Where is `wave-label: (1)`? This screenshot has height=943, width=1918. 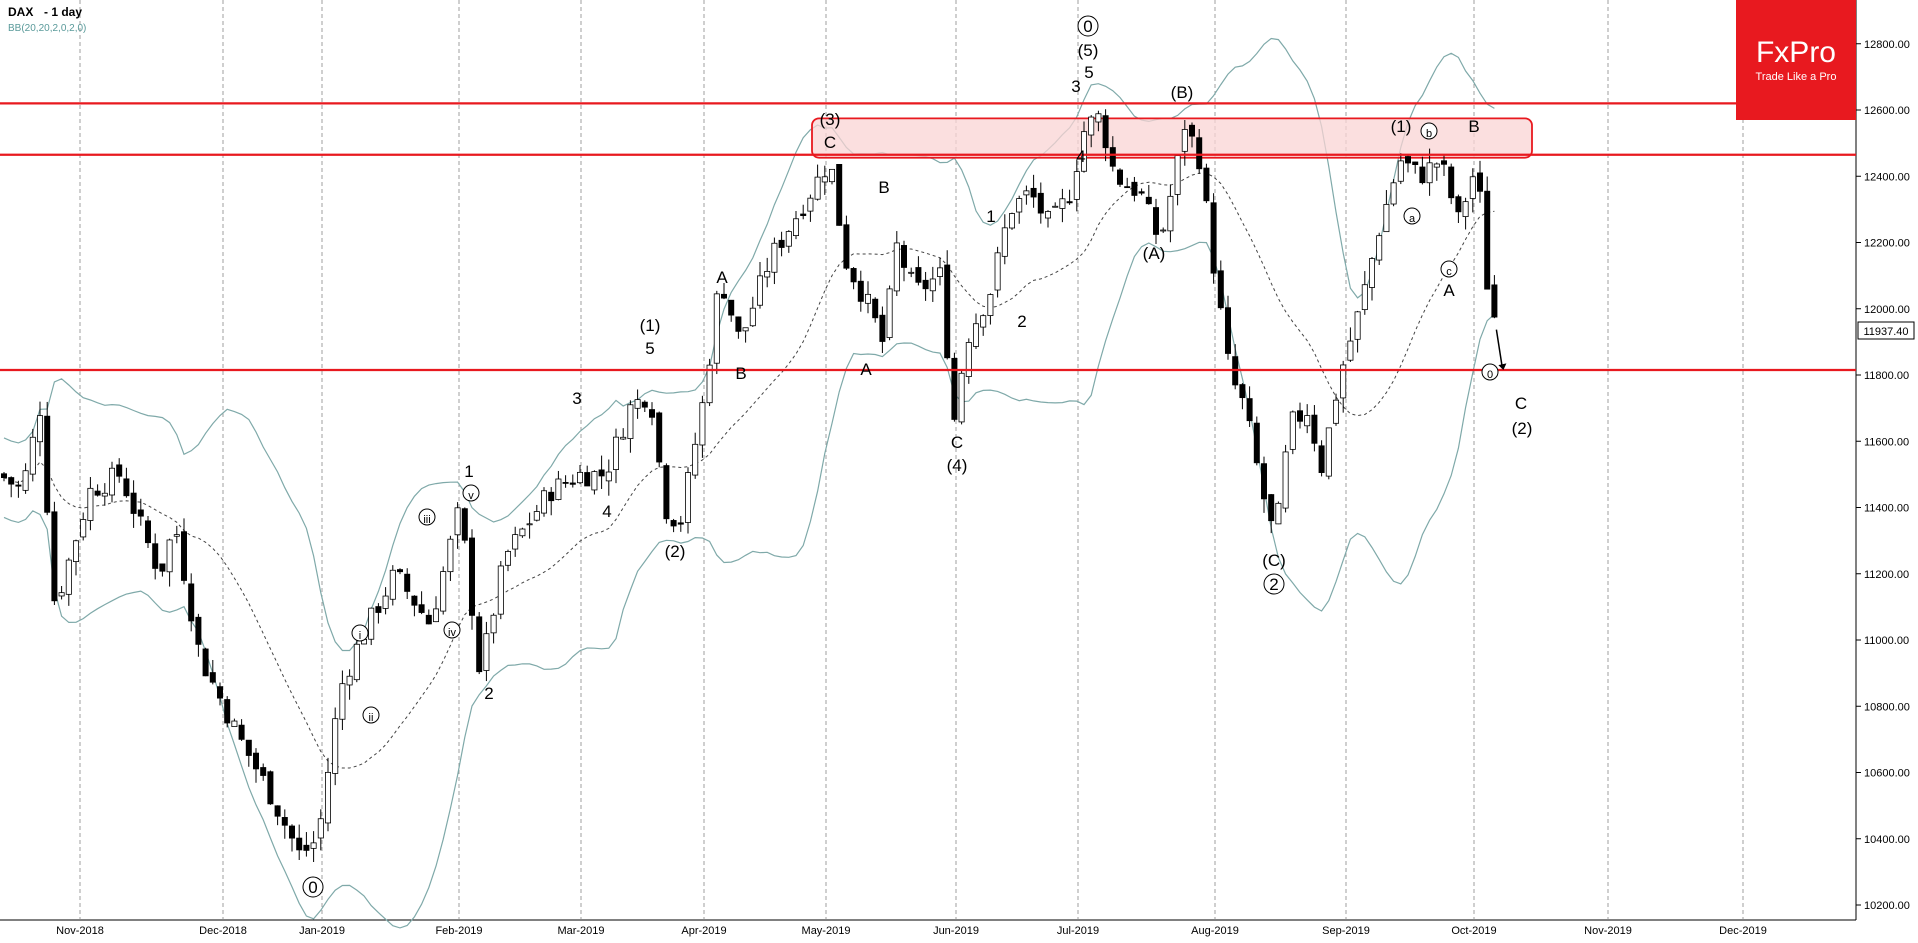 wave-label: (1) is located at coordinates (650, 325).